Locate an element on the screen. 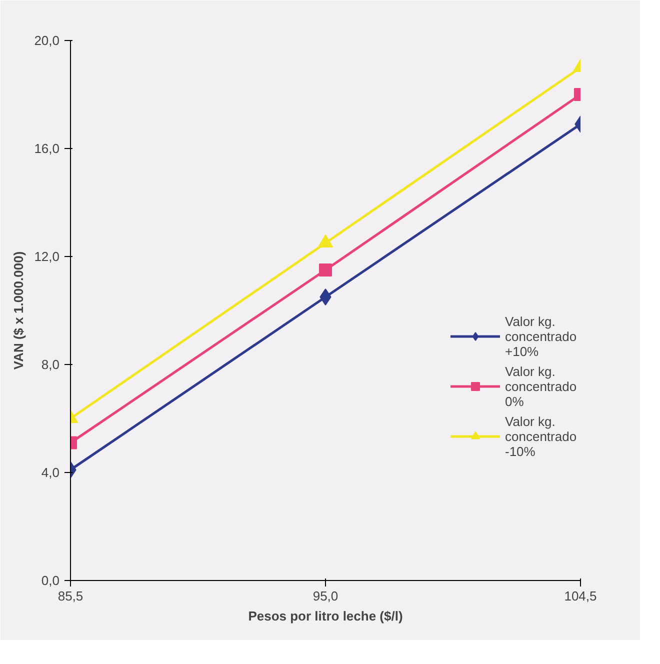 The height and width of the screenshot is (664, 660). y-tick-label: 20,0 is located at coordinates (47, 40).